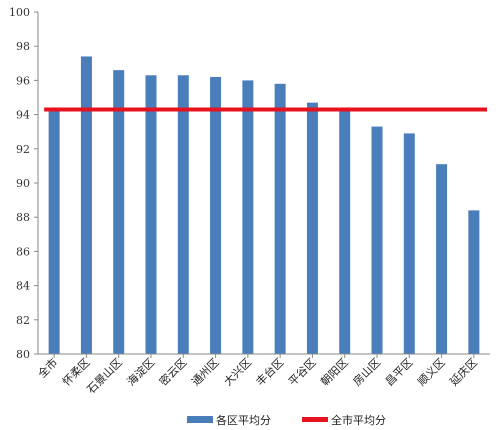  Describe the element at coordinates (23, 115) in the screenshot. I see `y-tick-label: 94` at that location.